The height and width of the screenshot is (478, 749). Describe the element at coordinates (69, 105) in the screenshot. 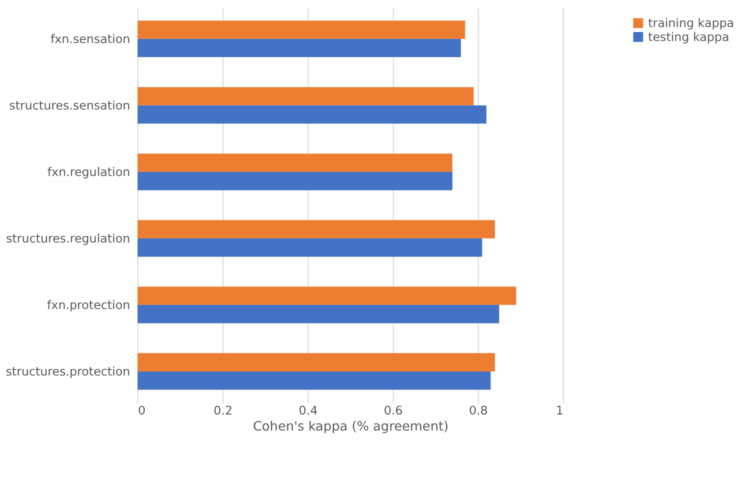

I see `y-tick-label: structures.sensation` at that location.